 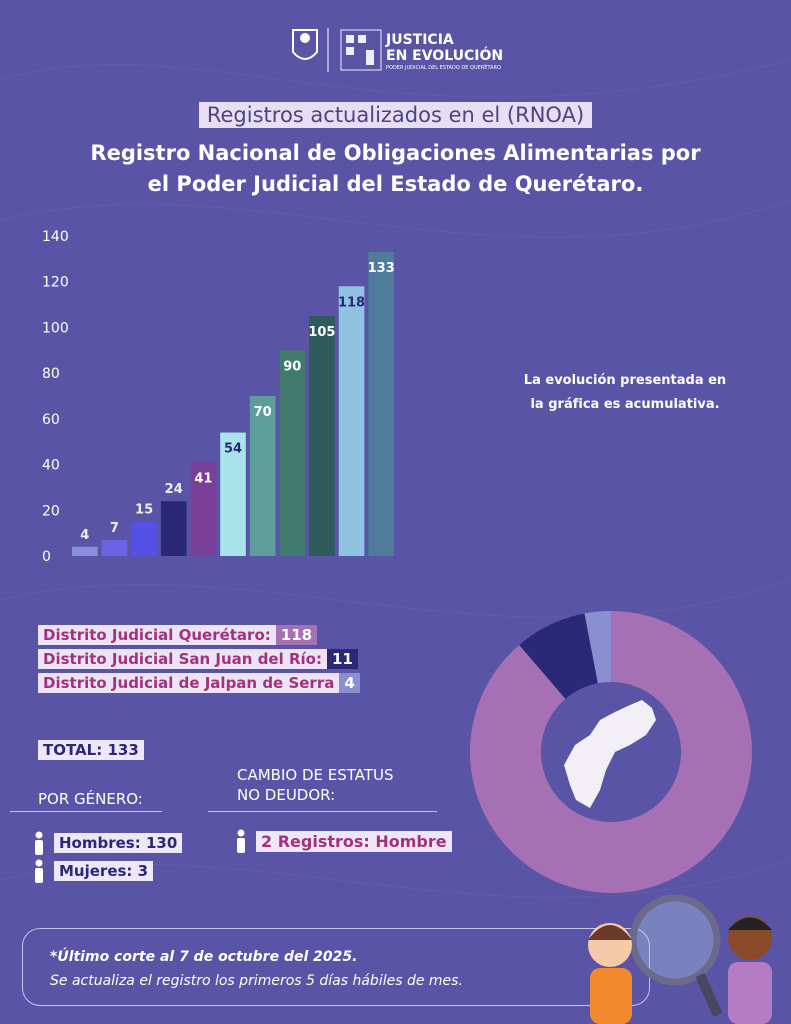 What do you see at coordinates (680, 959) in the screenshot?
I see `illustration` at bounding box center [680, 959].